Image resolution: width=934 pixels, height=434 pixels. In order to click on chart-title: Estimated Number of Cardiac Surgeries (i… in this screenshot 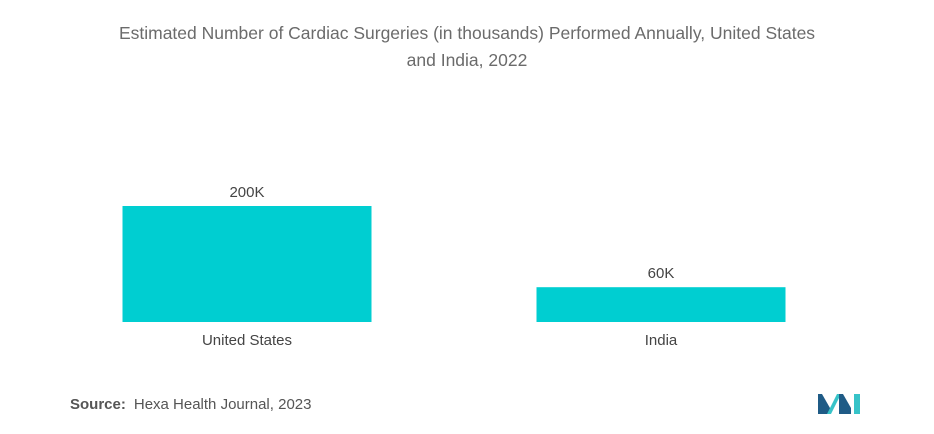, I will do `click(467, 47)`.